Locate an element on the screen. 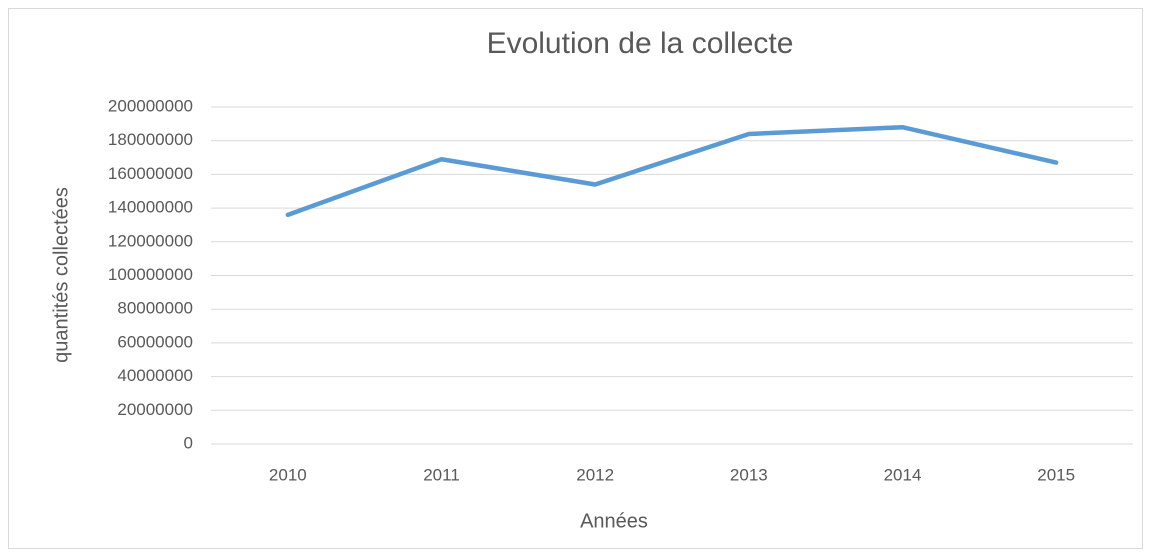 The width and height of the screenshot is (1151, 557). y-tick-label: 180000000 is located at coordinates (150, 139).